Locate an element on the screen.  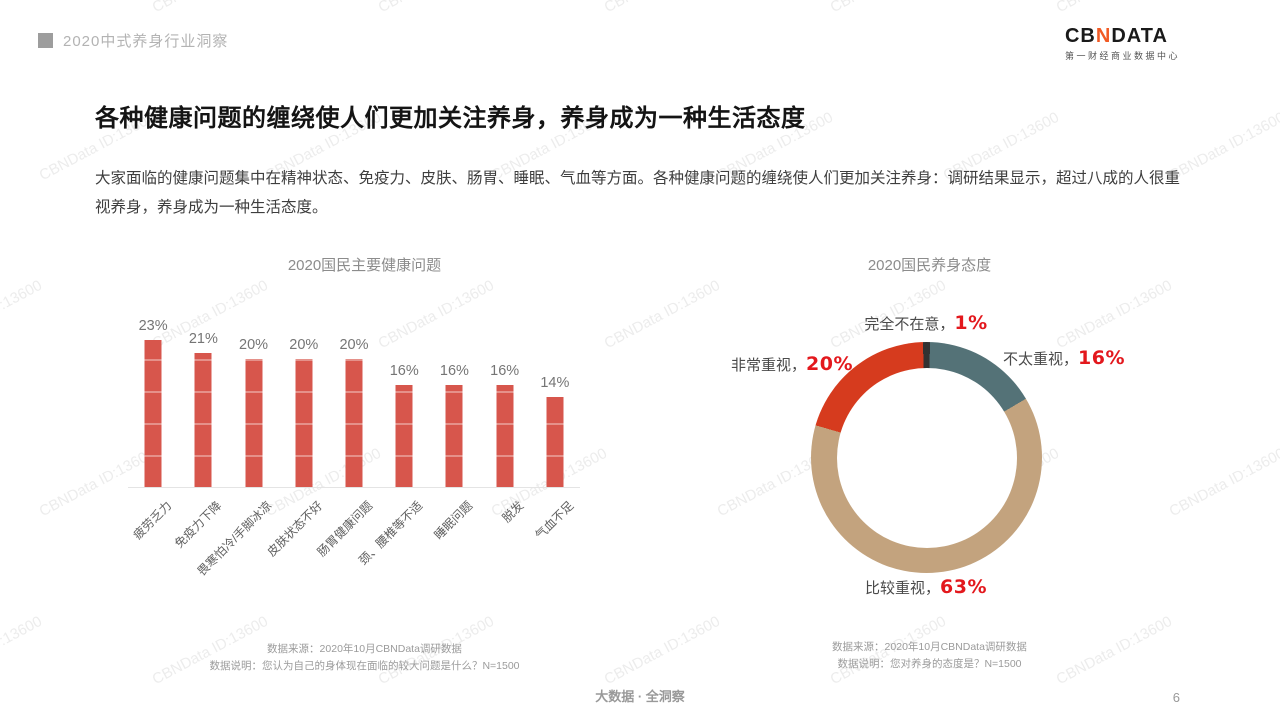
donut-label-value: 20% is located at coordinates (829, 364).